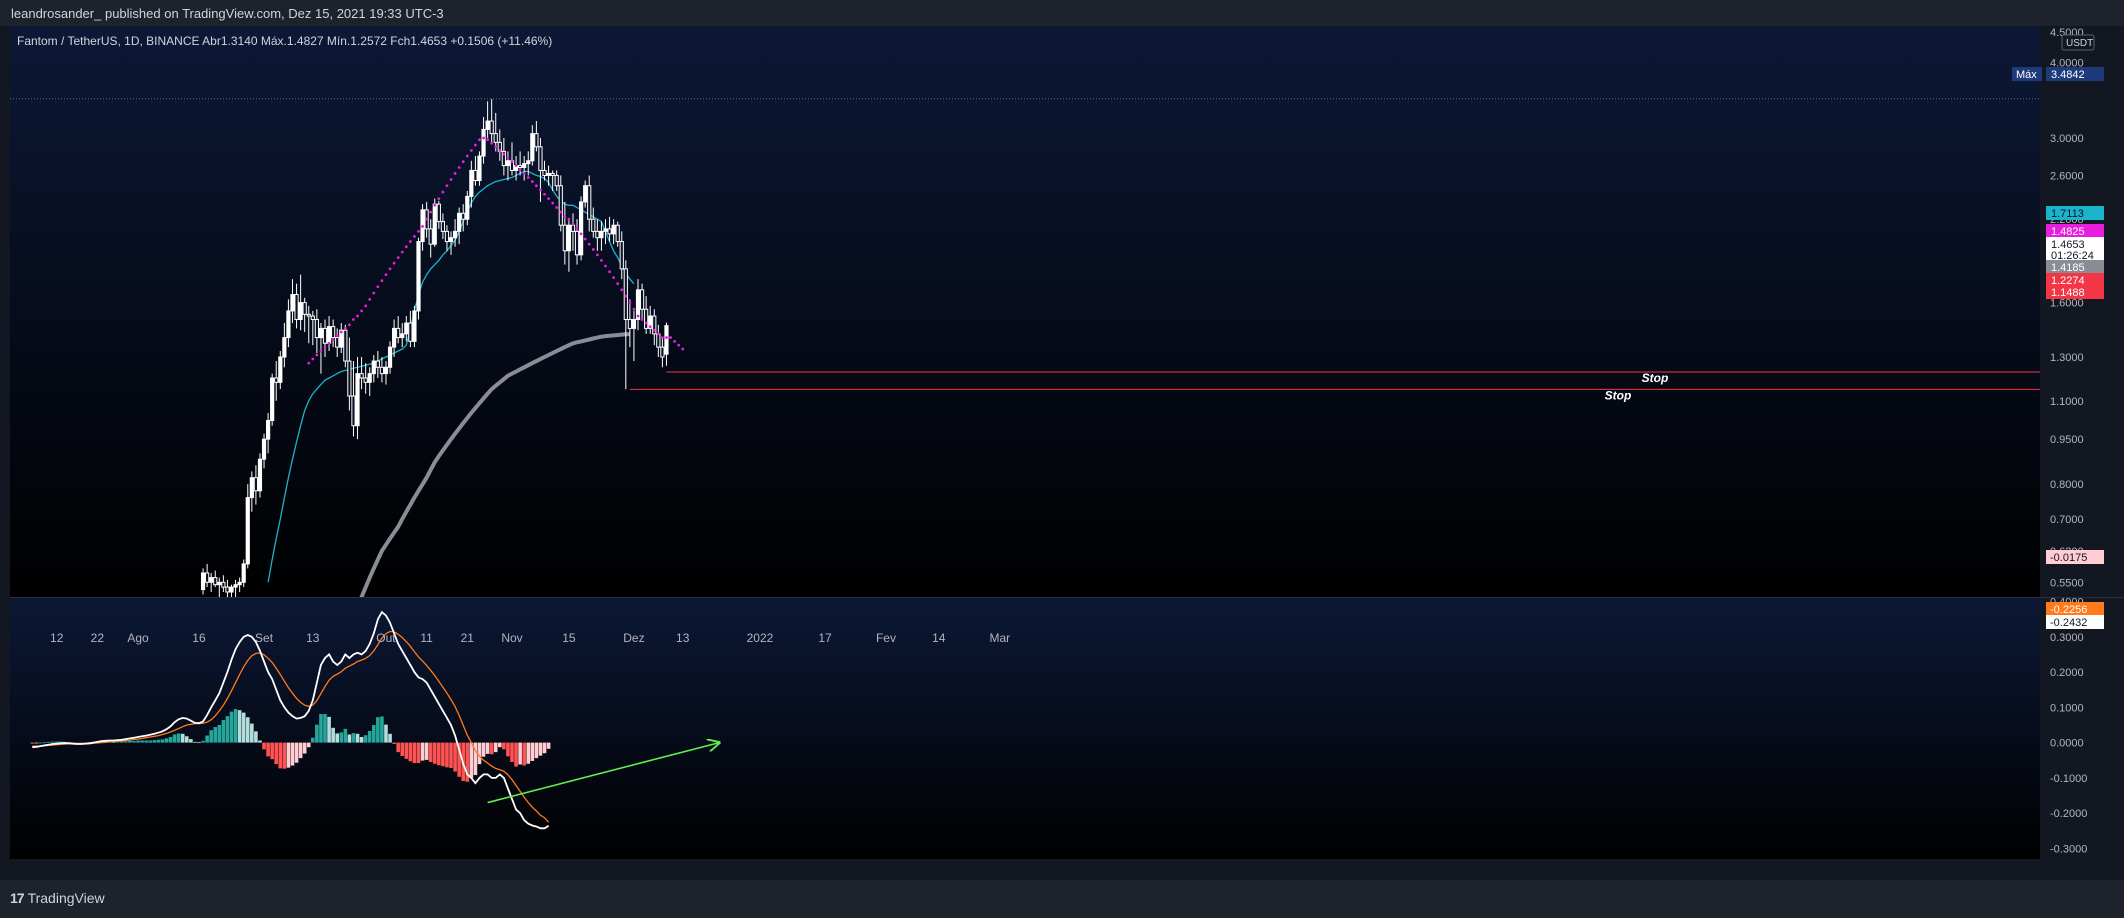  Describe the element at coordinates (17, 898) in the screenshot. I see `tradingview-logo-icon: 17` at that location.